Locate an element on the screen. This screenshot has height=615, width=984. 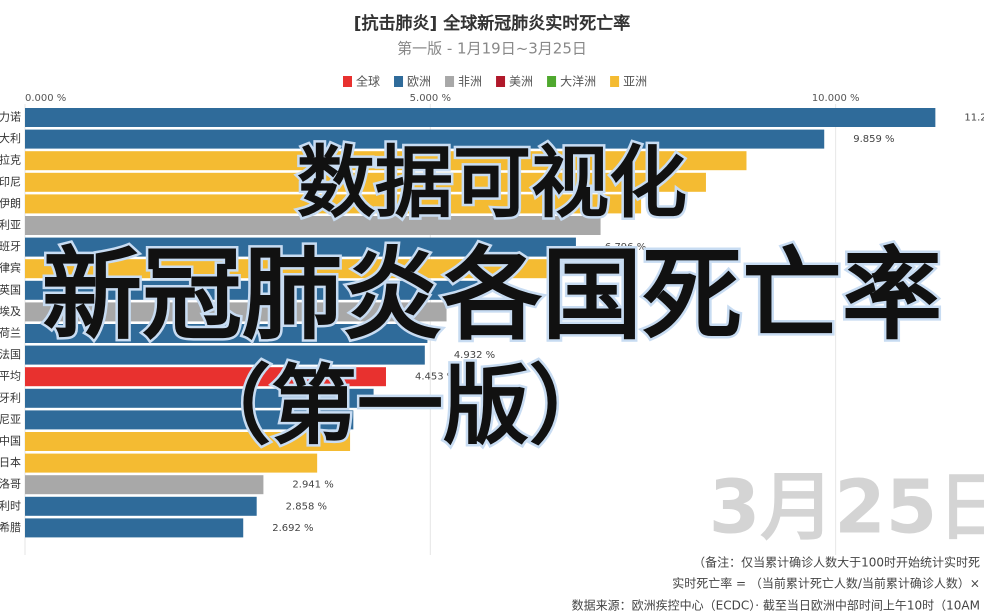
x-tick-label: 5.000 % is located at coordinates (430, 98).